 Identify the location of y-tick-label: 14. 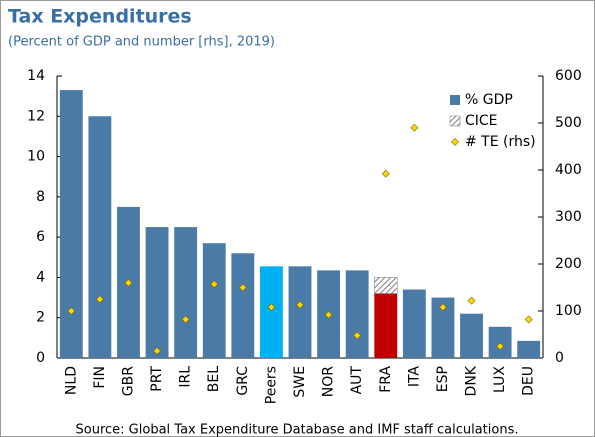
(36, 76).